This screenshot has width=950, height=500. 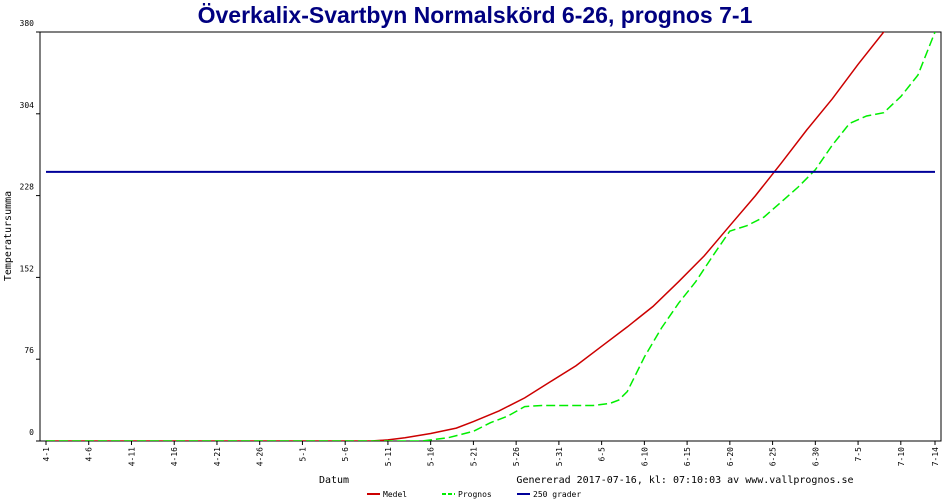 What do you see at coordinates (815, 456) in the screenshot?
I see `x-tick-label: 6-30` at bounding box center [815, 456].